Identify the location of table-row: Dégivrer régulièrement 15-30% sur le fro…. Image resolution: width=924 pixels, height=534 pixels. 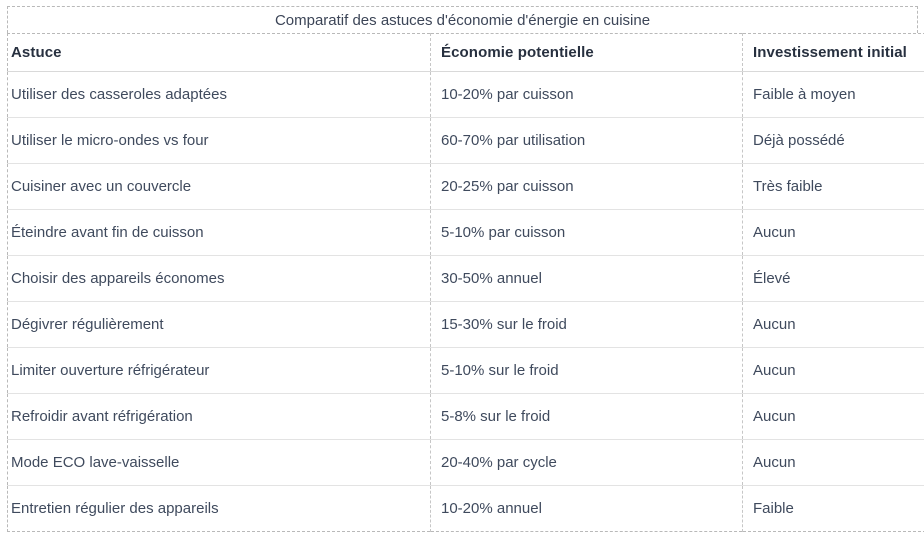
(465, 324).